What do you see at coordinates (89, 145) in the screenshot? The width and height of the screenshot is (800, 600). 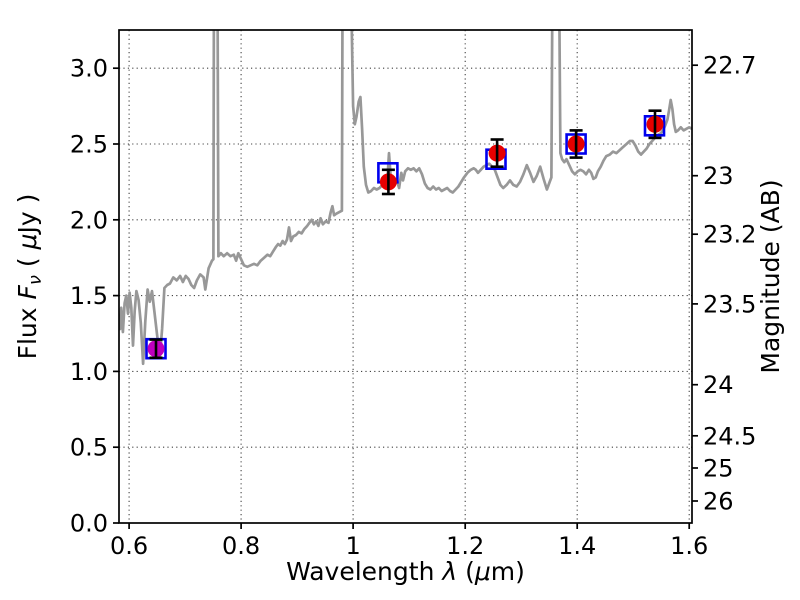 I see `y-tick-label-left: 2.5` at bounding box center [89, 145].